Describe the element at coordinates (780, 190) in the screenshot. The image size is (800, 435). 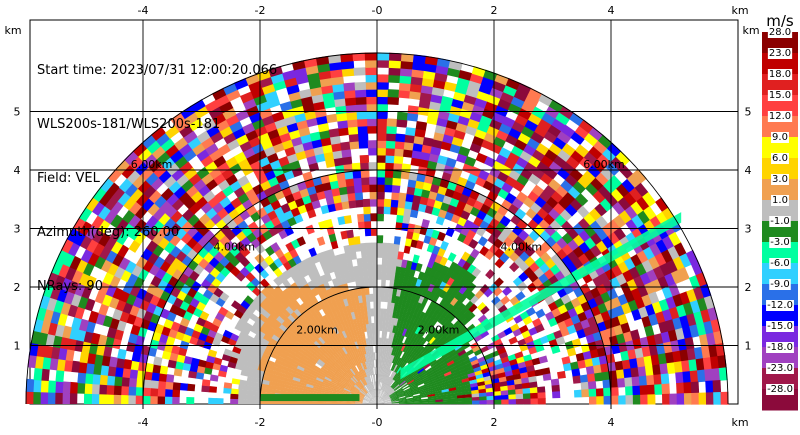
I see `colorbar-swatch` at that location.